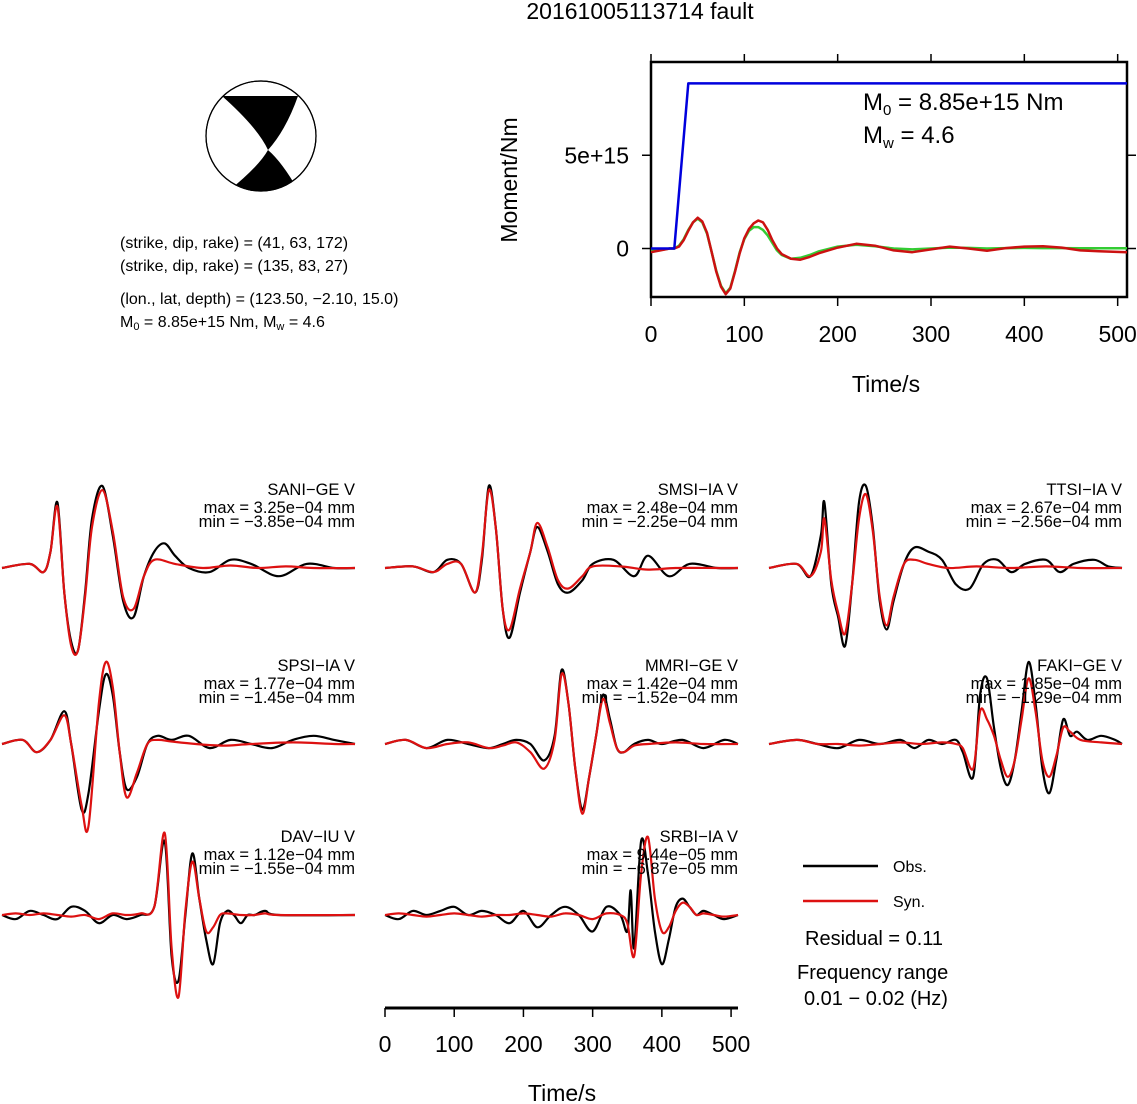 This screenshot has width=1137, height=1104. Describe the element at coordinates (837, 334) in the screenshot. I see `moment-x-tick-label: 200` at that location.